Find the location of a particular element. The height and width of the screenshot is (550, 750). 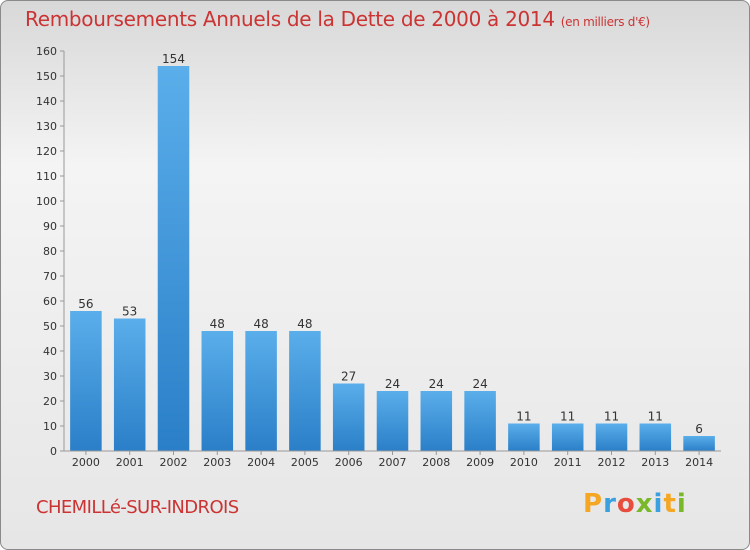

x-tick-label: 2007 is located at coordinates (393, 462).